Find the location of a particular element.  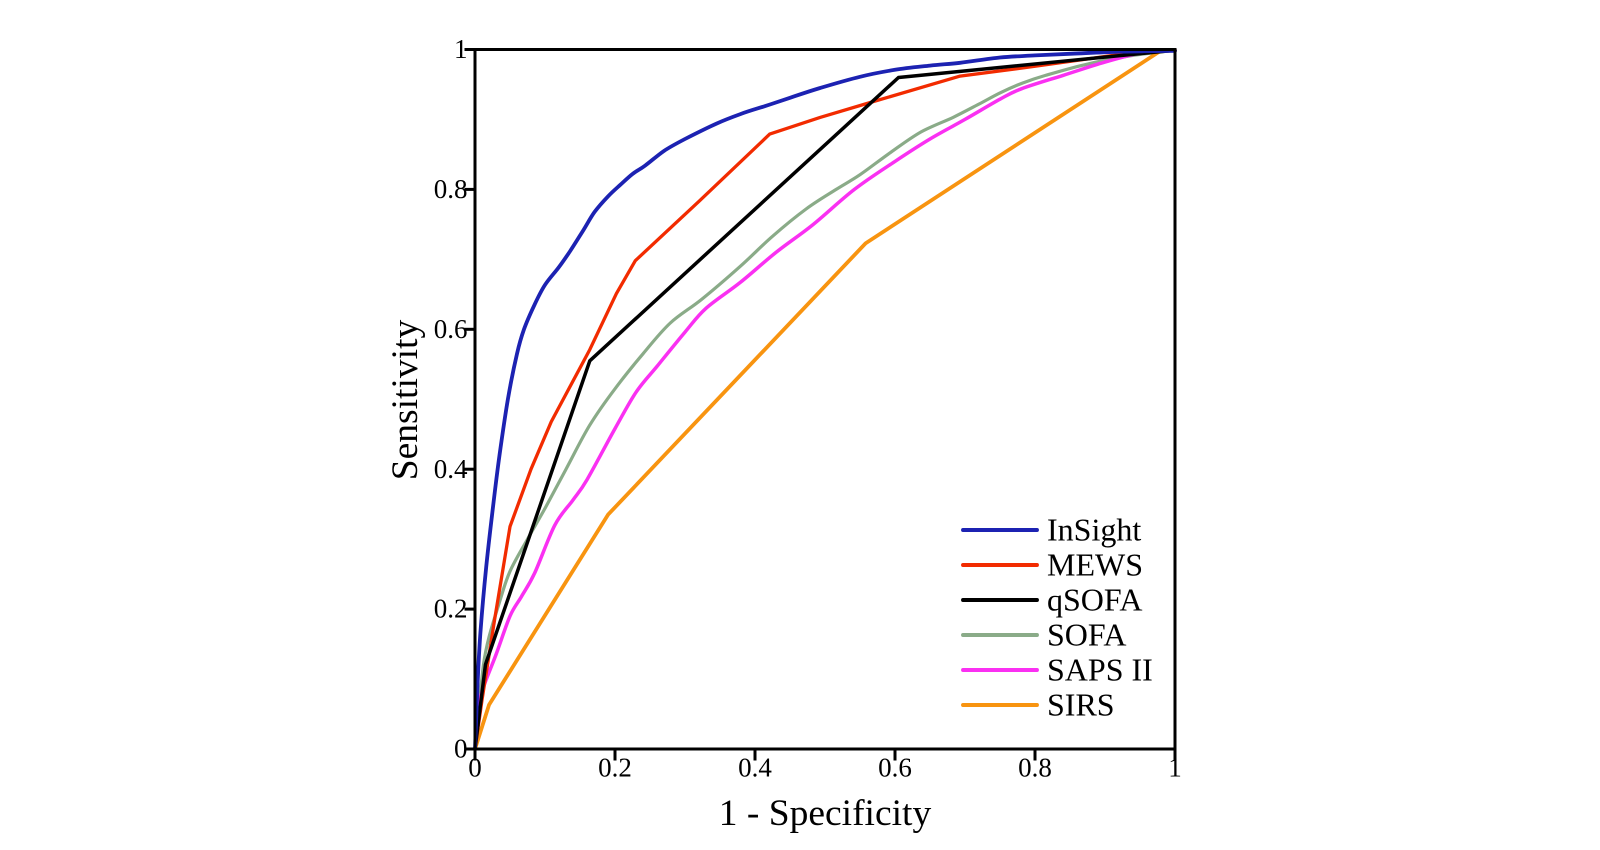

svg-text: 1 - Specificity is located at coordinates (825, 813).